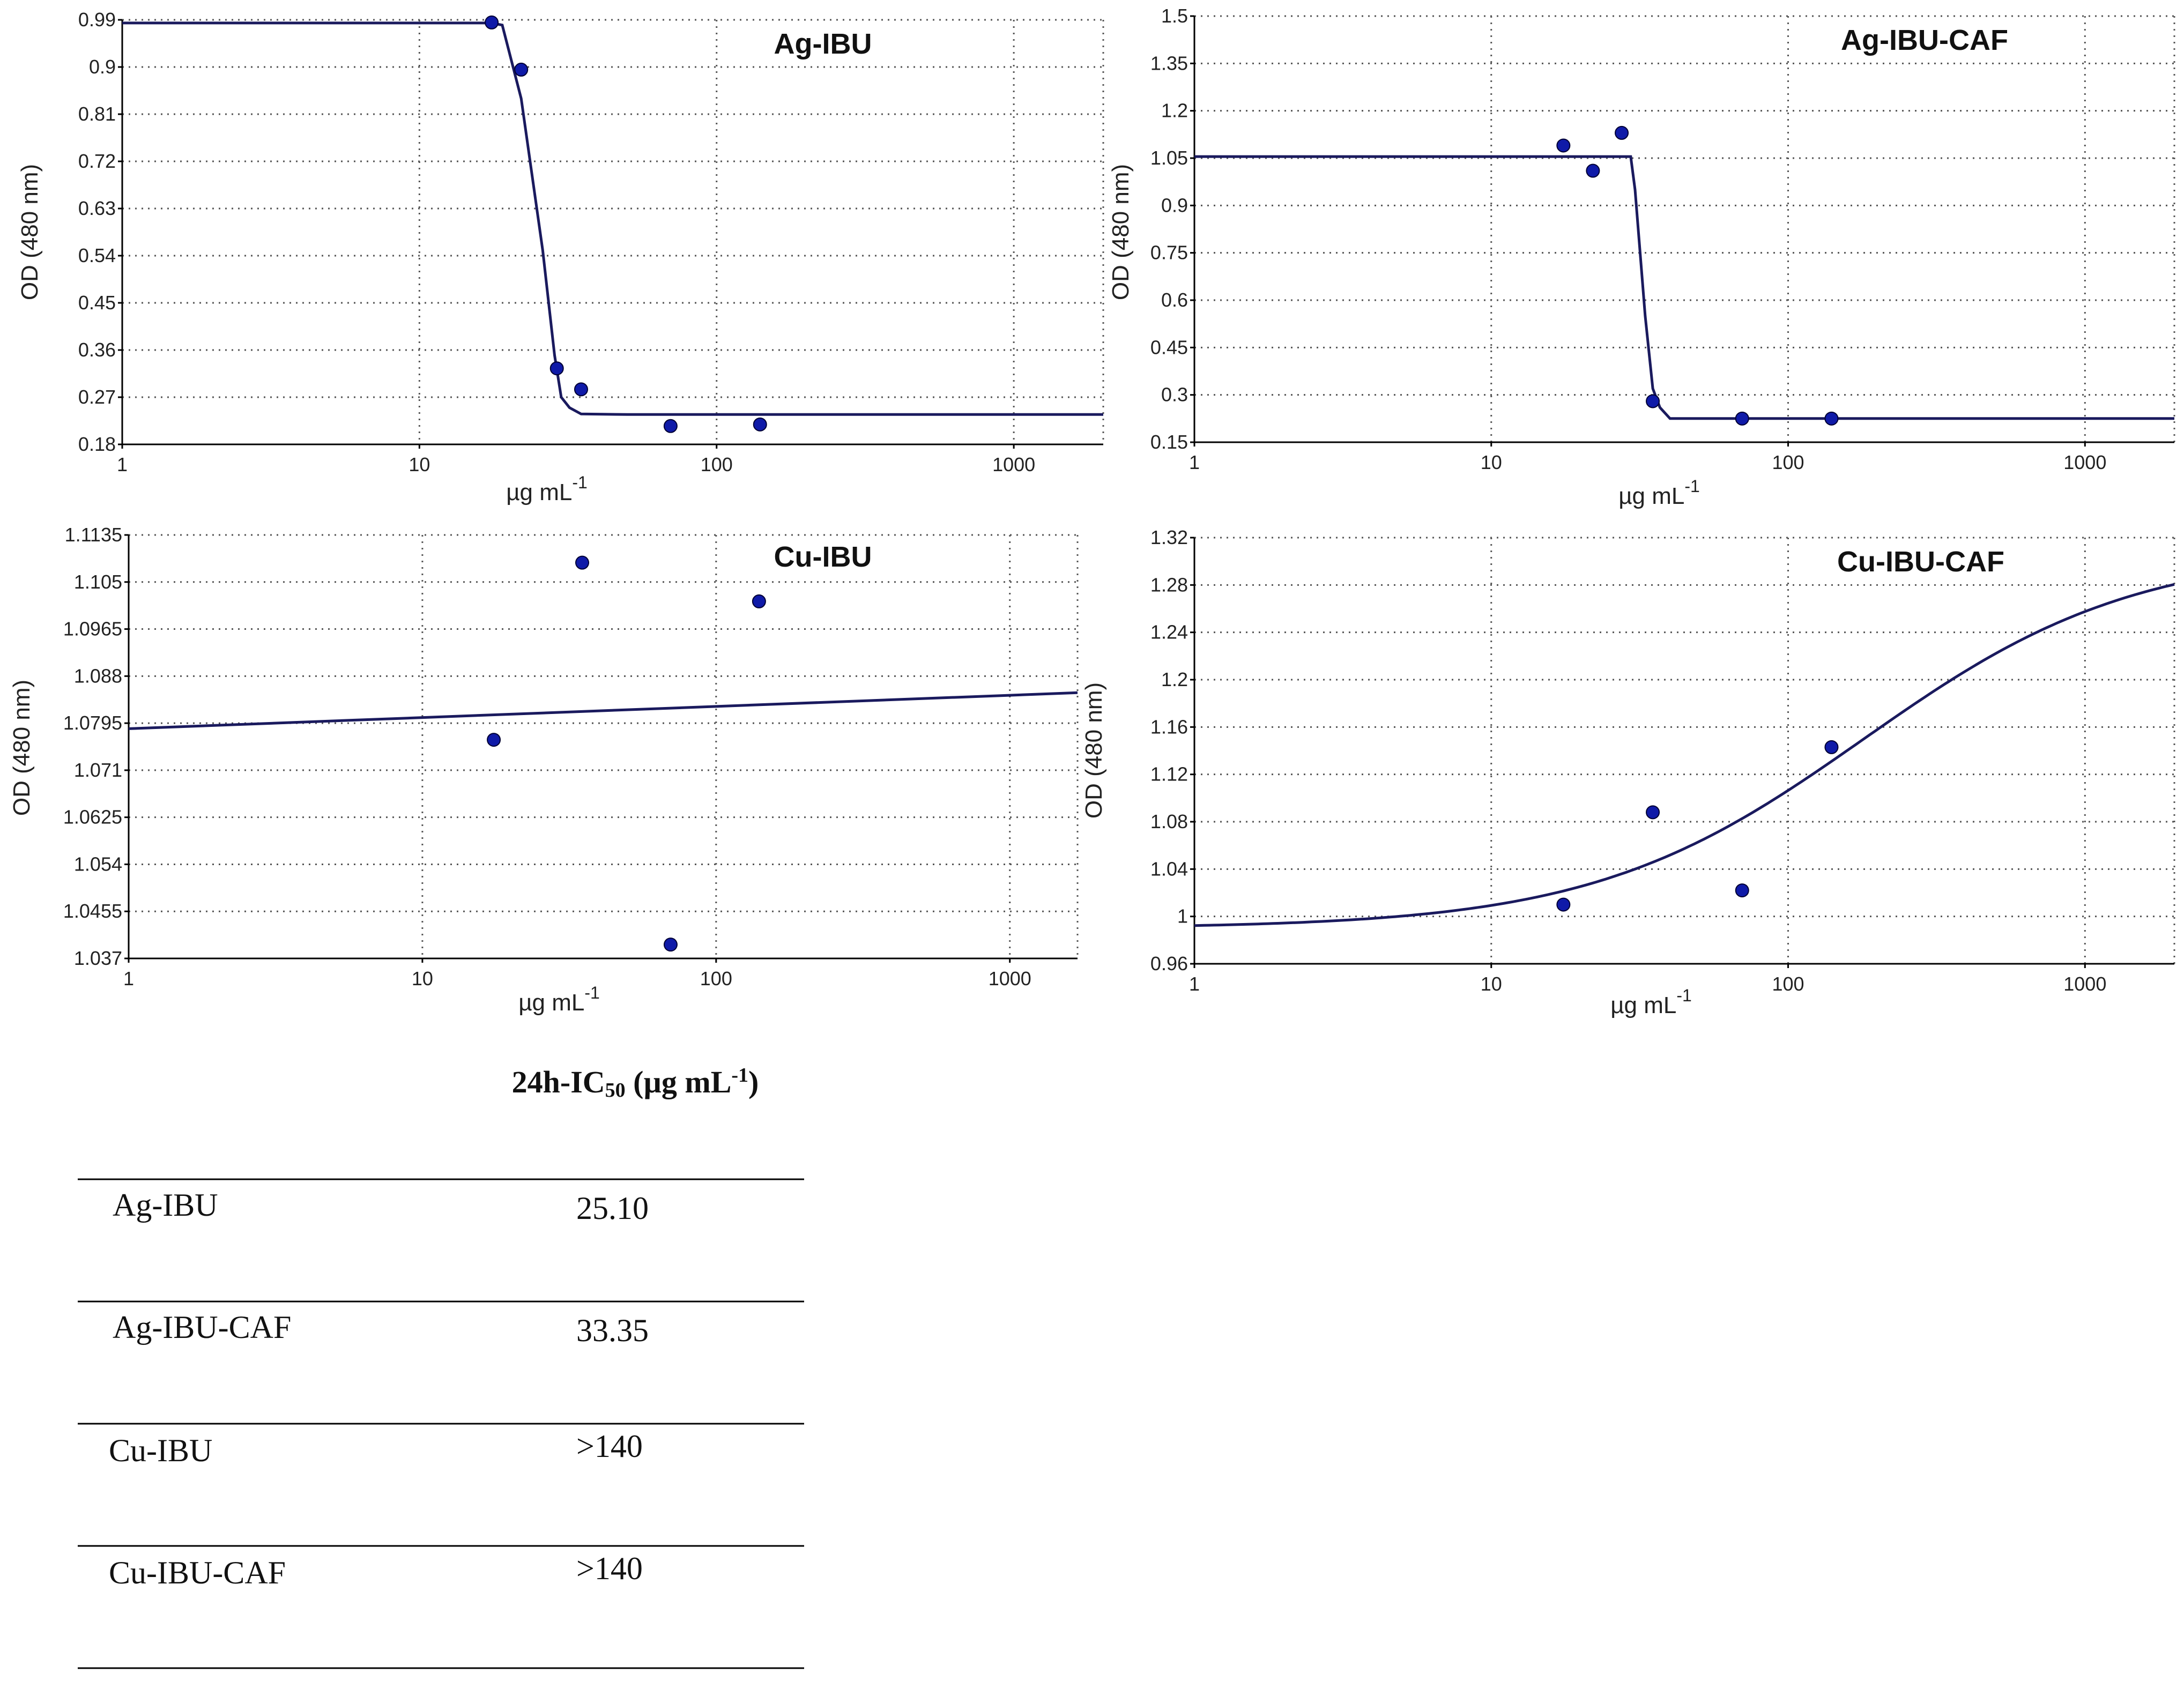 Image resolution: width=2184 pixels, height=1681 pixels. I want to click on chart-title: Cu-IBU, so click(823, 557).